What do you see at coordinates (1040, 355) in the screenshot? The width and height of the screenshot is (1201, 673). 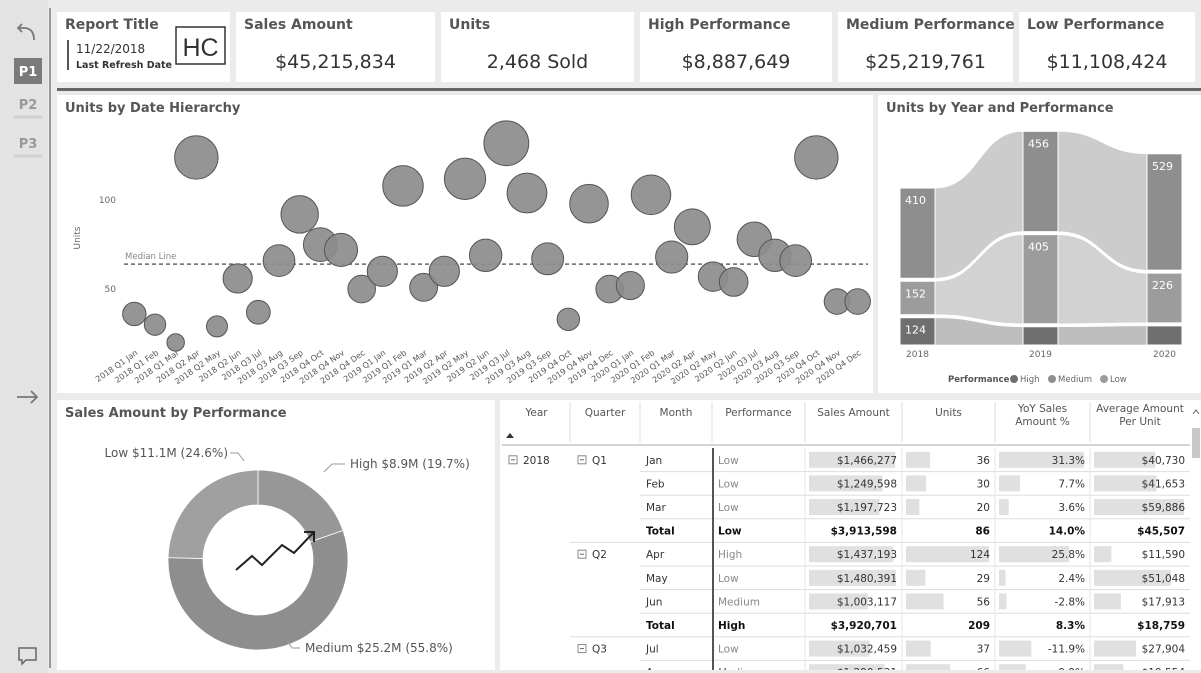 I see `x-tick-label: 2019` at bounding box center [1040, 355].